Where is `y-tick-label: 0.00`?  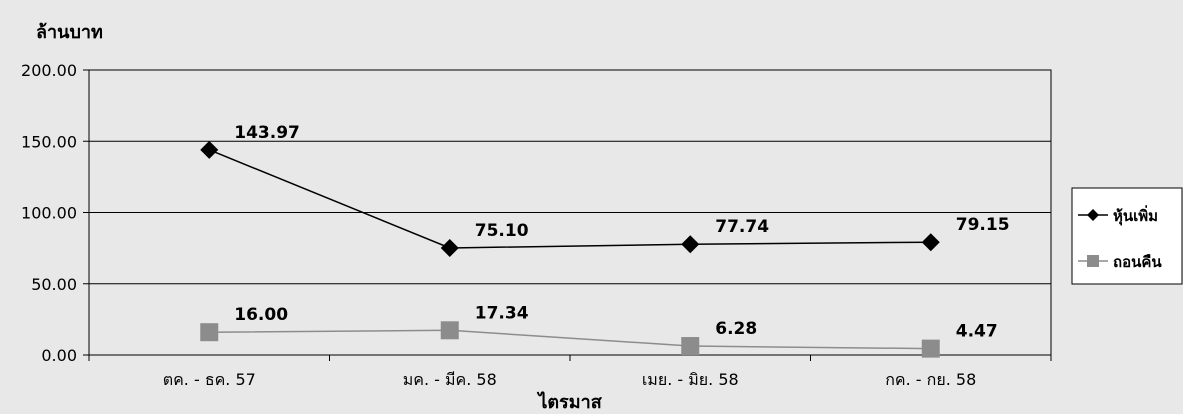
y-tick-label: 0.00 is located at coordinates (59, 355).